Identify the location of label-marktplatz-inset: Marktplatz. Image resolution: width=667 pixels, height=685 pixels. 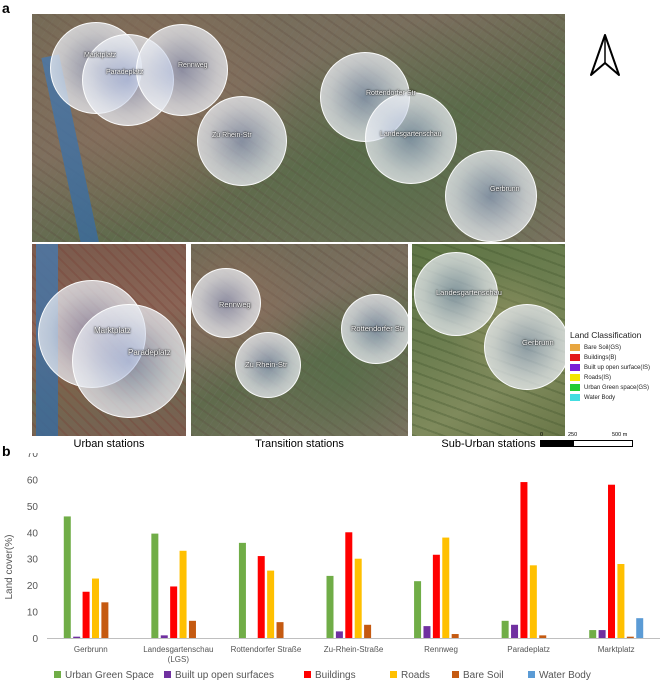
(112, 330).